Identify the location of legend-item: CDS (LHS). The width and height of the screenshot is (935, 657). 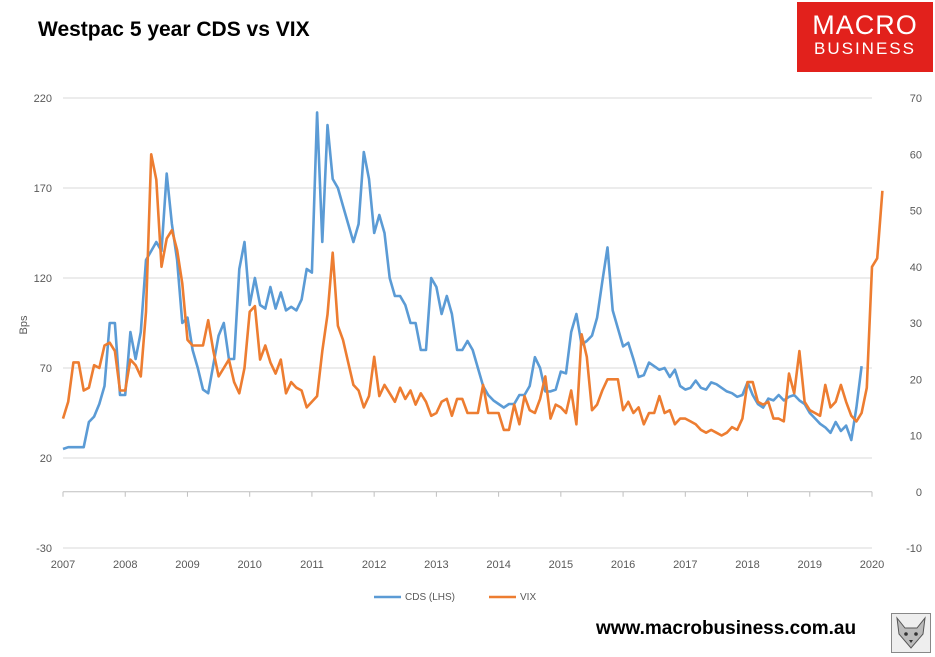
(414, 597).